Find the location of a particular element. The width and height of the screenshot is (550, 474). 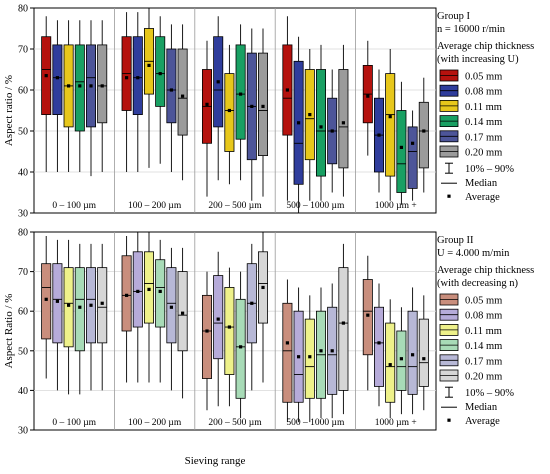

legend-series-label: 0.08 mm is located at coordinates (483, 92).